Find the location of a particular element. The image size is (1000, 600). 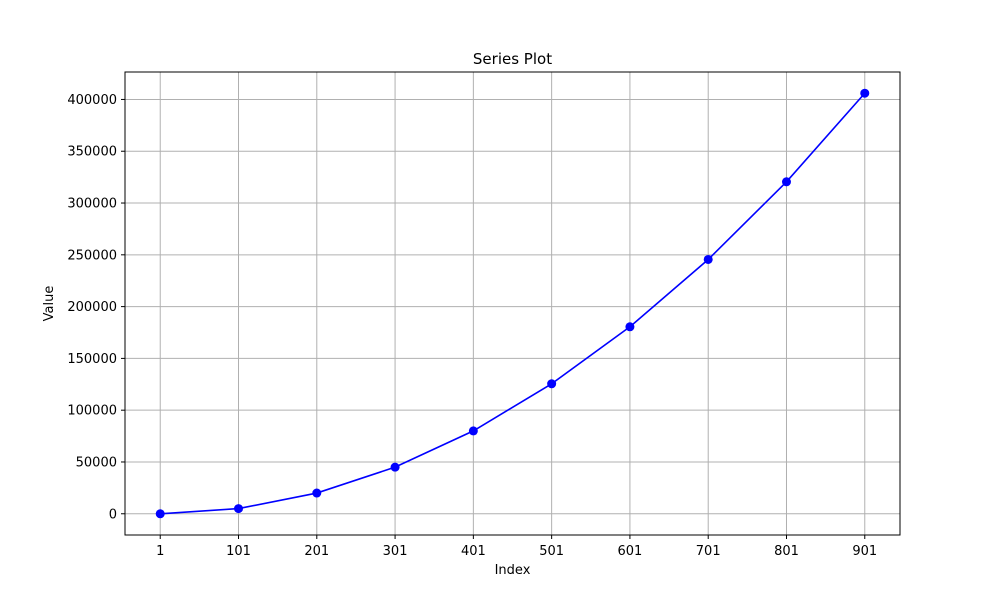

x-tick-label: 101 is located at coordinates (238, 551).